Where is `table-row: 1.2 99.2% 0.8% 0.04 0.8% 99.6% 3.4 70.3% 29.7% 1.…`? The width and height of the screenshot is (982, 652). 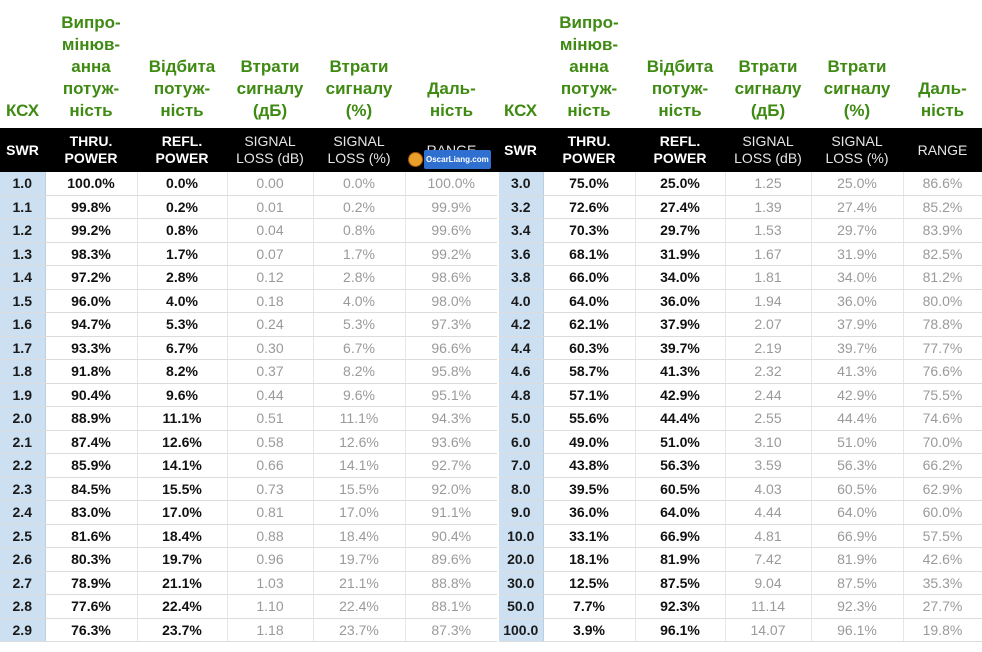 table-row: 1.2 99.2% 0.8% 0.04 0.8% 99.6% 3.4 70.3% 29.7% 1.… is located at coordinates (491, 230).